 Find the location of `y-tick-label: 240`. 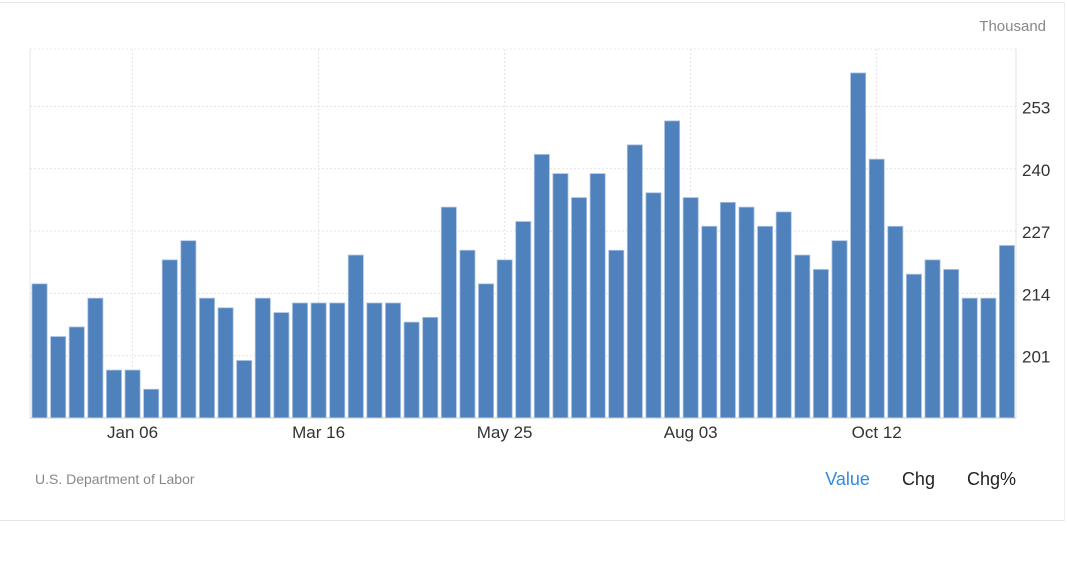

y-tick-label: 240 is located at coordinates (1036, 170).